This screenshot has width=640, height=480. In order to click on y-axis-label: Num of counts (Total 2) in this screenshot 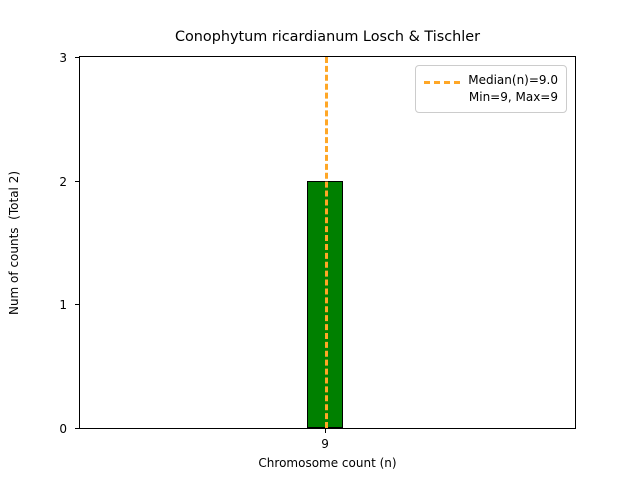, I will do `click(14, 242)`.